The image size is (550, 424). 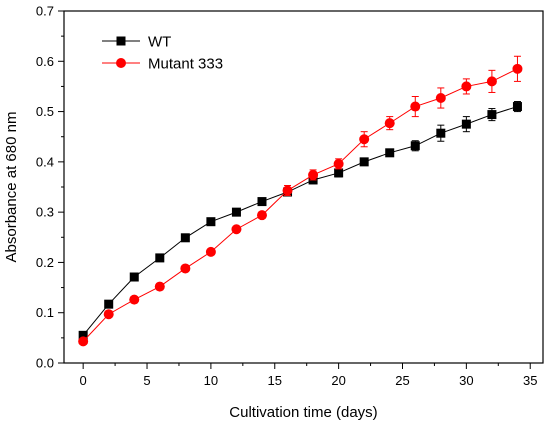 I want to click on x-axis-title: Cultivation time (days), so click(x=303, y=412).